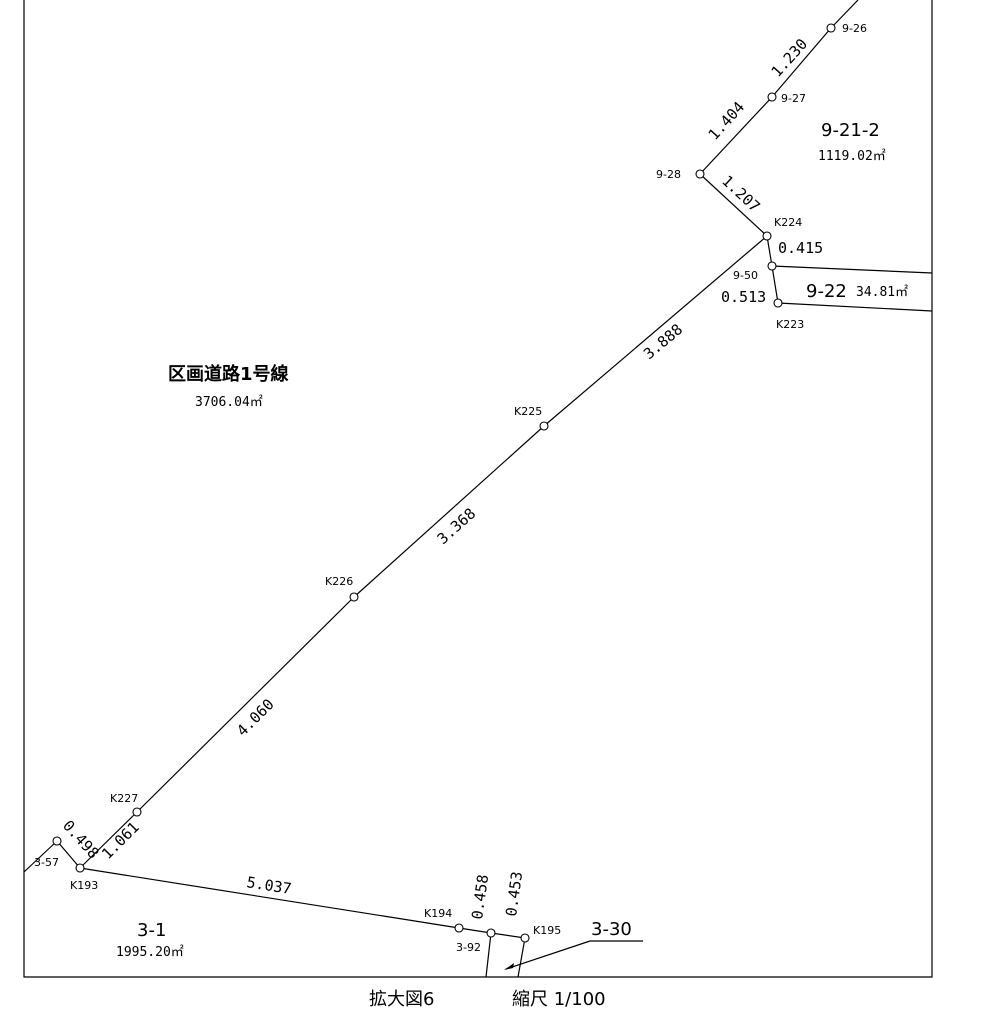 Image resolution: width=988 pixels, height=1018 pixels. What do you see at coordinates (740, 194) in the screenshot?
I see `dim-1207: 1.207` at bounding box center [740, 194].